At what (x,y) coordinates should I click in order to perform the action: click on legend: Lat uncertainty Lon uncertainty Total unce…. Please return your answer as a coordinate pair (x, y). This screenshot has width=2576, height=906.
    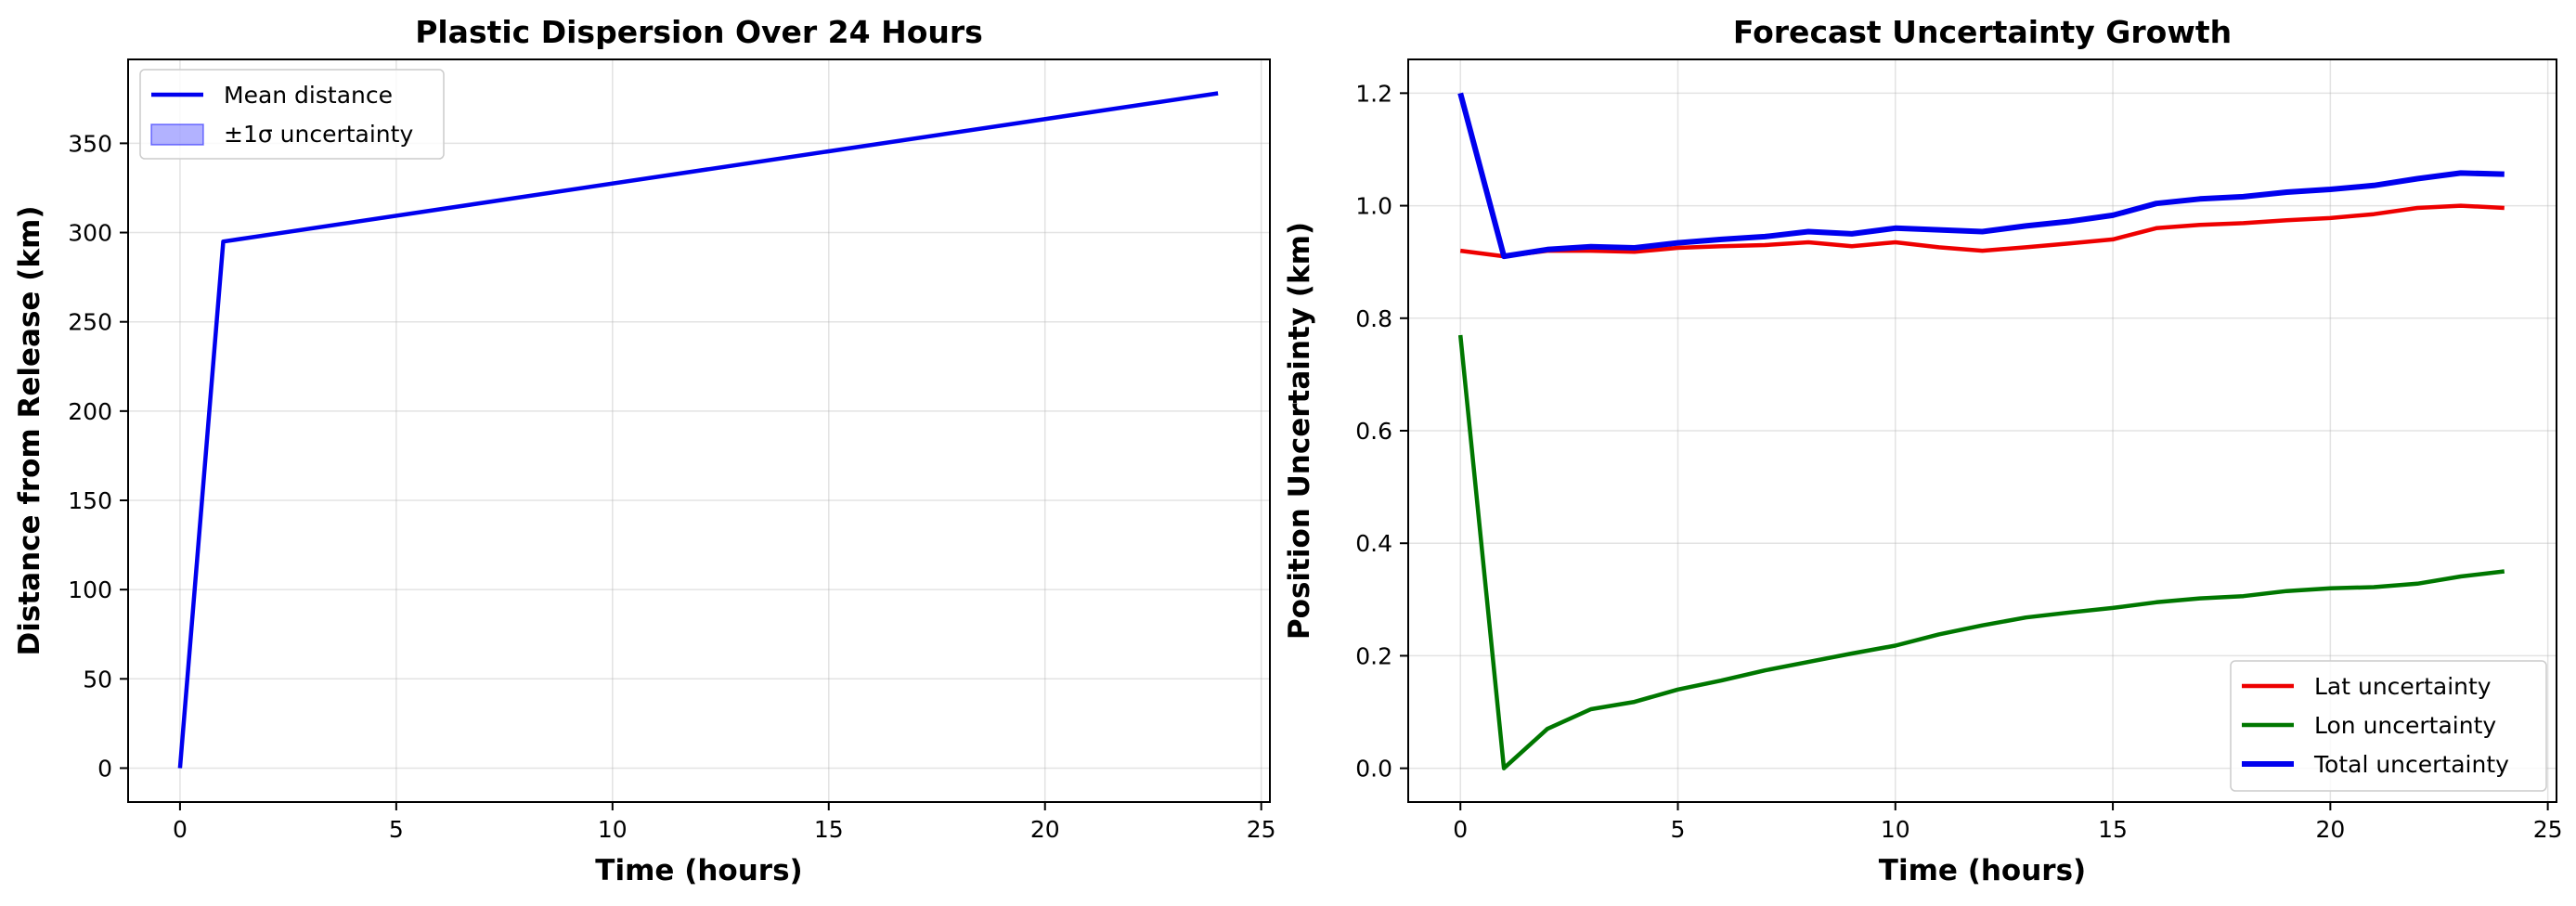
    Looking at the image, I should click on (2388, 726).